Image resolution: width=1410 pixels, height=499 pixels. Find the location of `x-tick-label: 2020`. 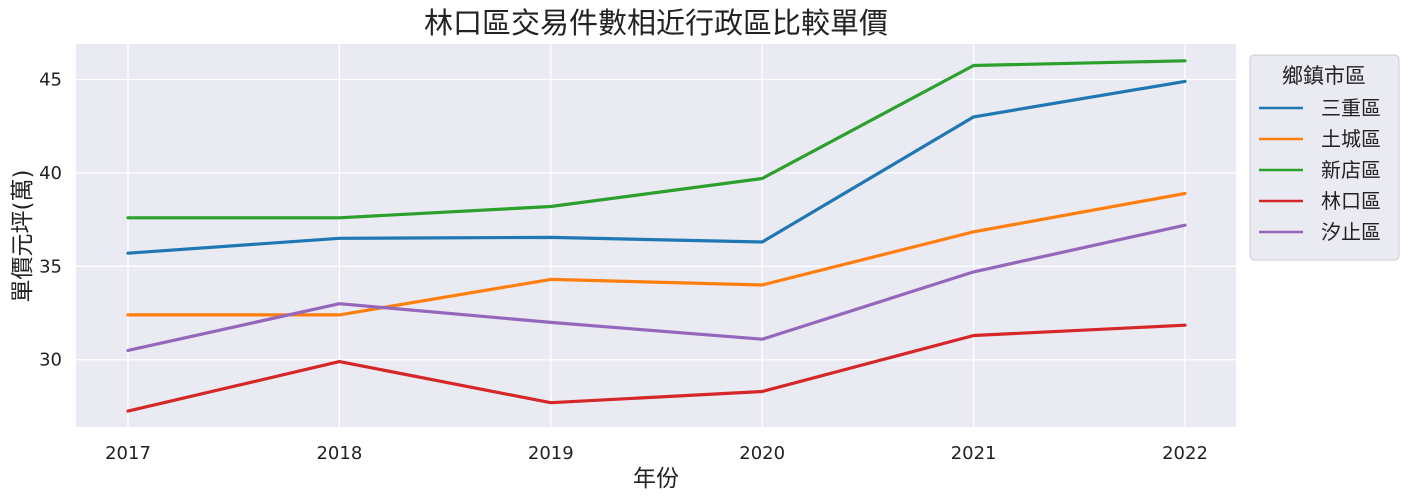

x-tick-label: 2020 is located at coordinates (762, 453).